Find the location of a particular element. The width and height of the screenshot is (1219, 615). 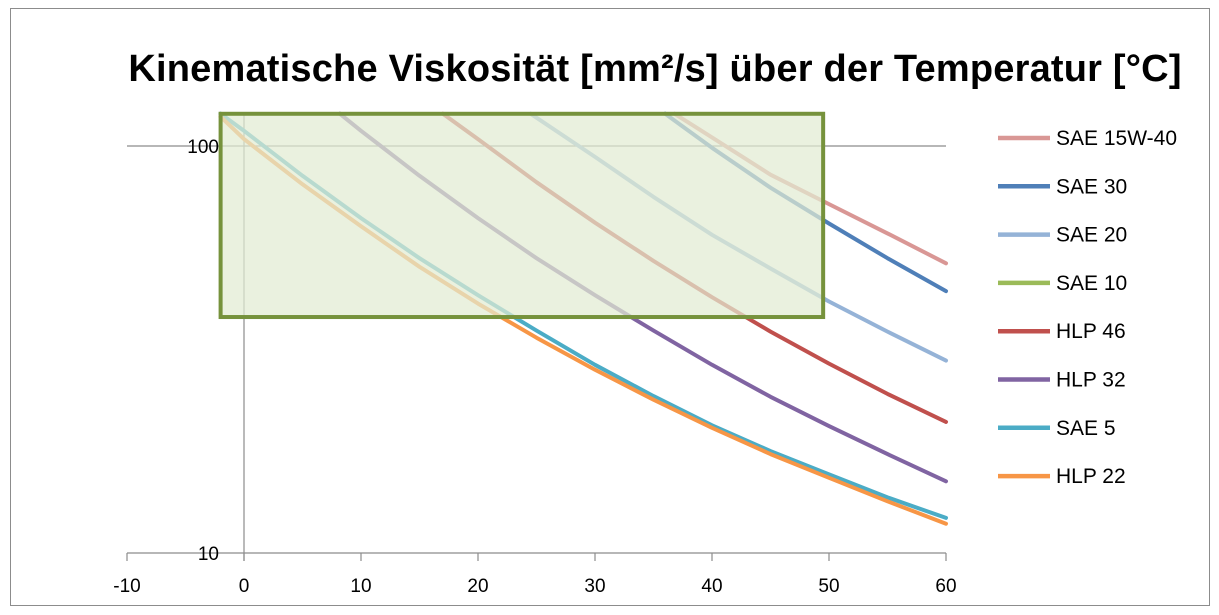

legend-label: SAE 5 is located at coordinates (1086, 428).